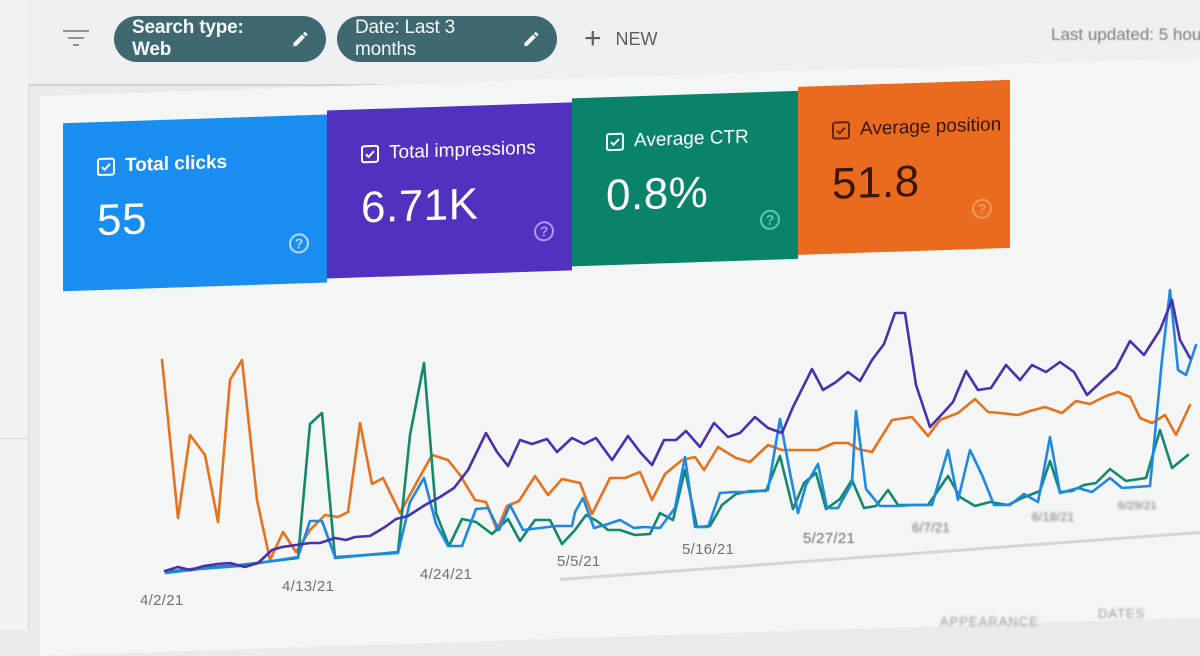 Image resolution: width=1200 pixels, height=656 pixels. What do you see at coordinates (931, 527) in the screenshot?
I see `x-axis-tick-label: 6/7/21` at bounding box center [931, 527].